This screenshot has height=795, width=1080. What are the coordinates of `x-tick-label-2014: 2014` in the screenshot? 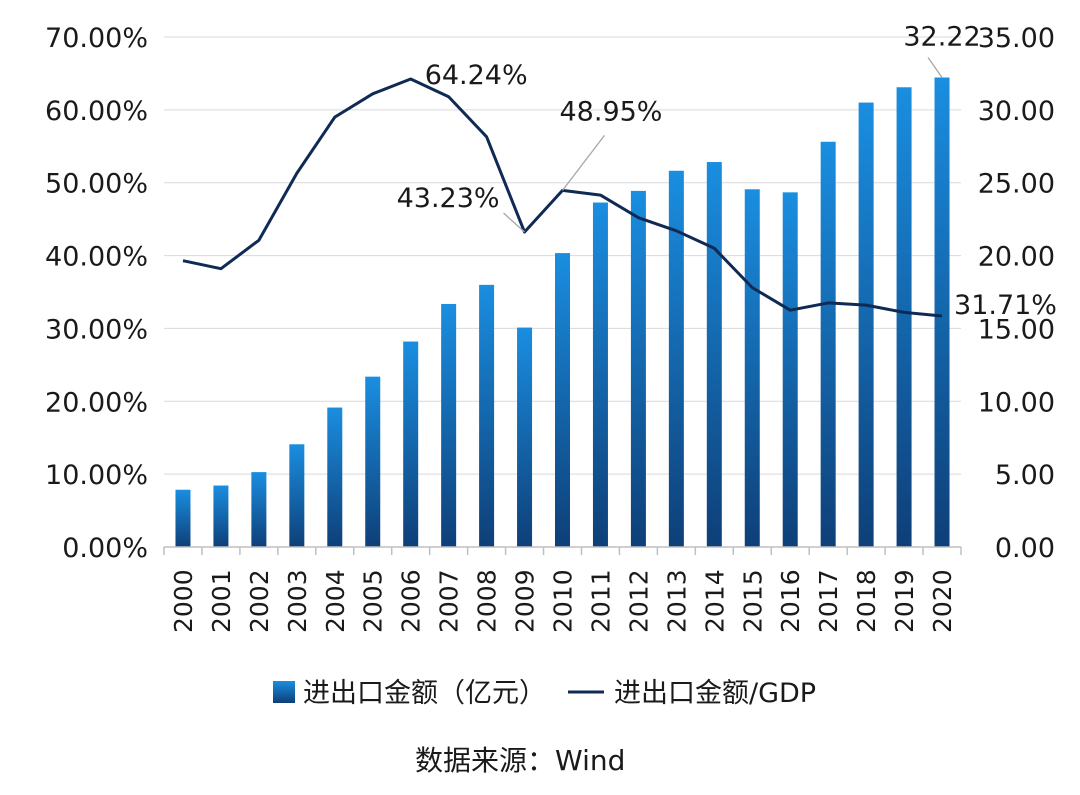 It's located at (714, 601).